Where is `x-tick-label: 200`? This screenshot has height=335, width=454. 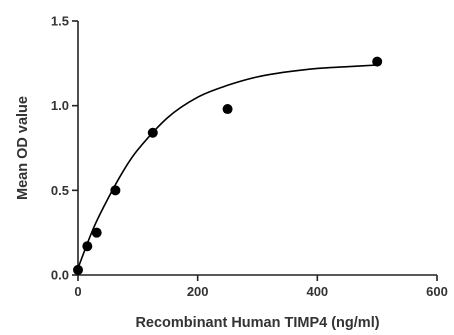 x-tick-label: 200 is located at coordinates (198, 291).